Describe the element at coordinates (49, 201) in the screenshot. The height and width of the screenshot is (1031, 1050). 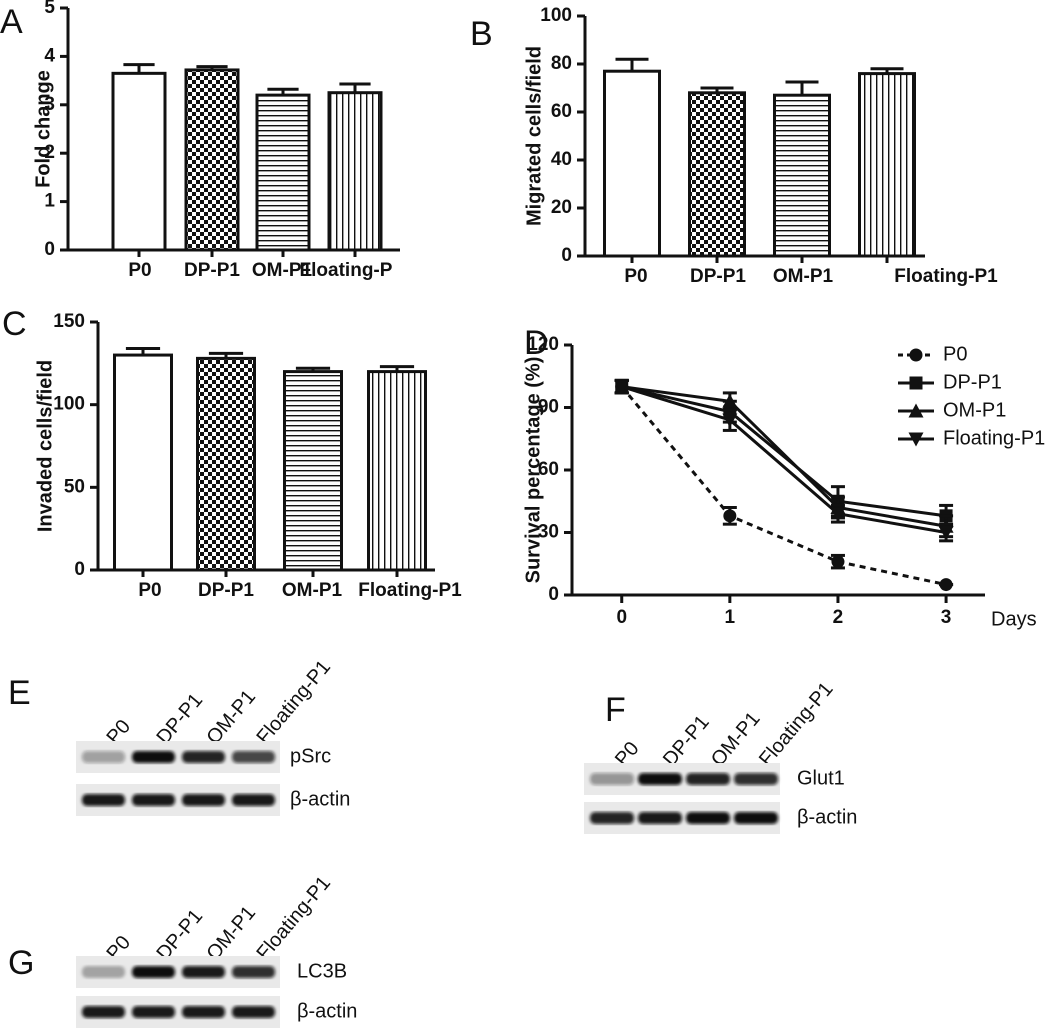
I see `y-tick-label: 1` at that location.